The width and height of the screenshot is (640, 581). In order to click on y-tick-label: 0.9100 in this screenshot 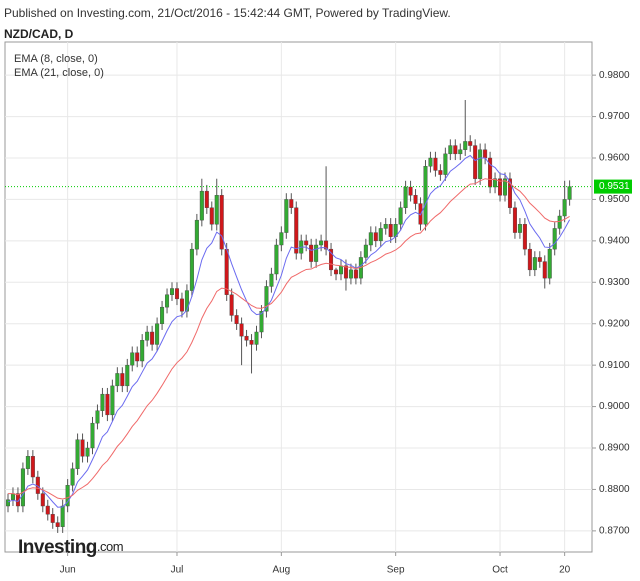, I will do `click(614, 365)`.